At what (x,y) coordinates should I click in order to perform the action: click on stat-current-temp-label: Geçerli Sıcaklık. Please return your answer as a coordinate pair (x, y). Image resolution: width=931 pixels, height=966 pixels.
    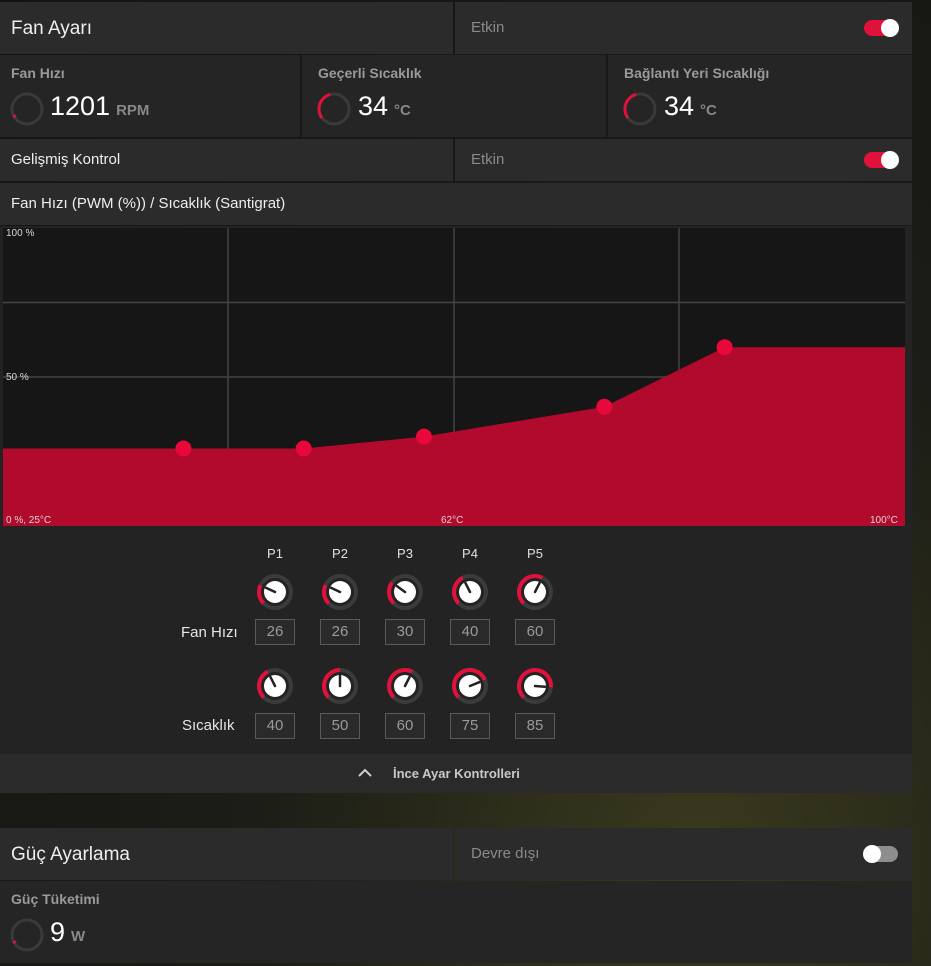
    Looking at the image, I should click on (370, 73).